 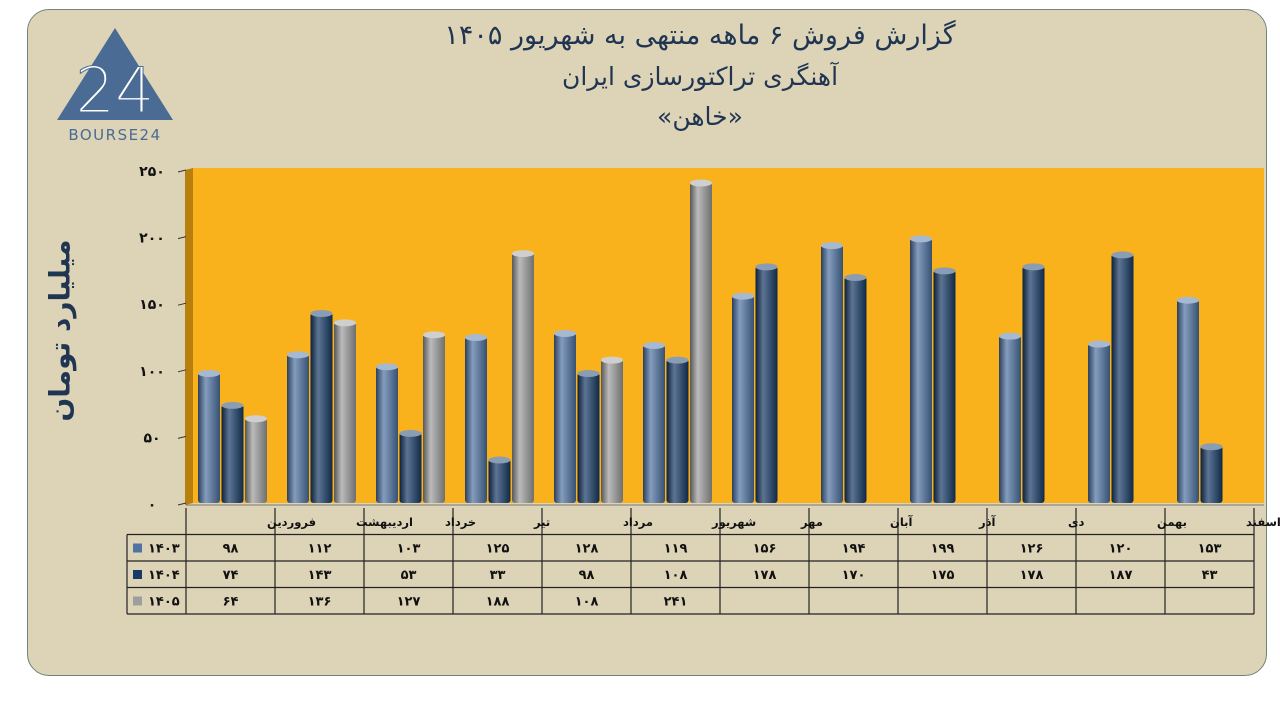 What do you see at coordinates (676, 602) in the screenshot?
I see `table-cell-value: ۲۴۱` at bounding box center [676, 602].